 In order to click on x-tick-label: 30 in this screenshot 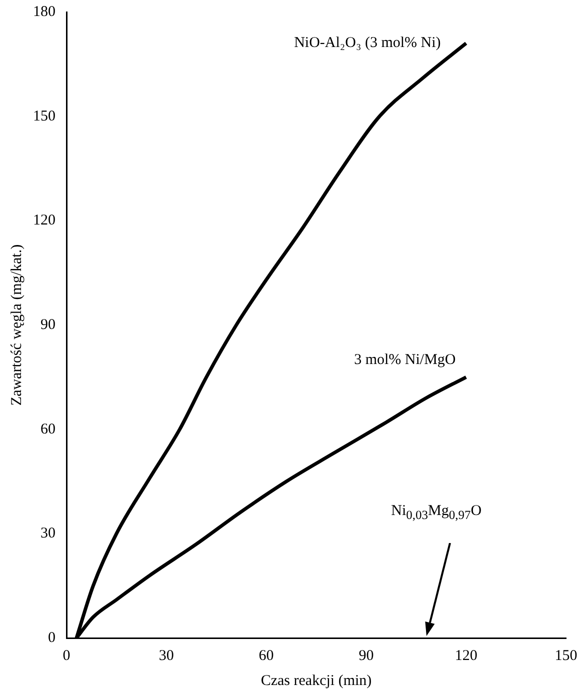, I will do `click(166, 656)`.